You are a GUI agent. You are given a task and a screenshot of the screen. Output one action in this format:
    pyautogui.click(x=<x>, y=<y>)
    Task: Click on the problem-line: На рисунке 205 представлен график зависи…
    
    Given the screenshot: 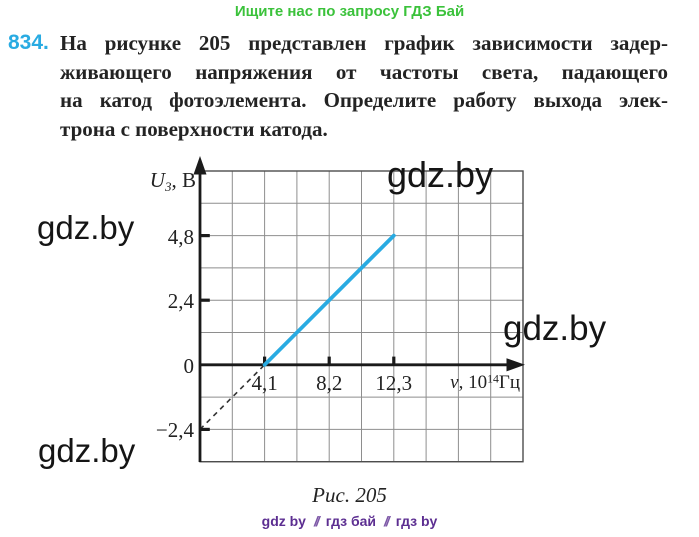 What is the action you would take?
    pyautogui.click(x=364, y=43)
    